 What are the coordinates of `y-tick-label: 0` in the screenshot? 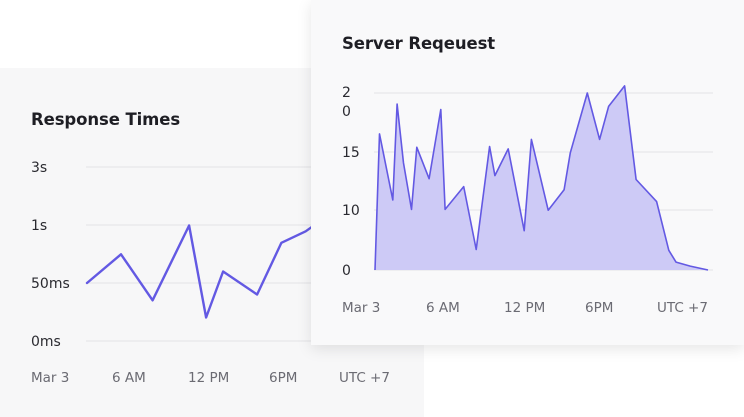 It's located at (346, 271).